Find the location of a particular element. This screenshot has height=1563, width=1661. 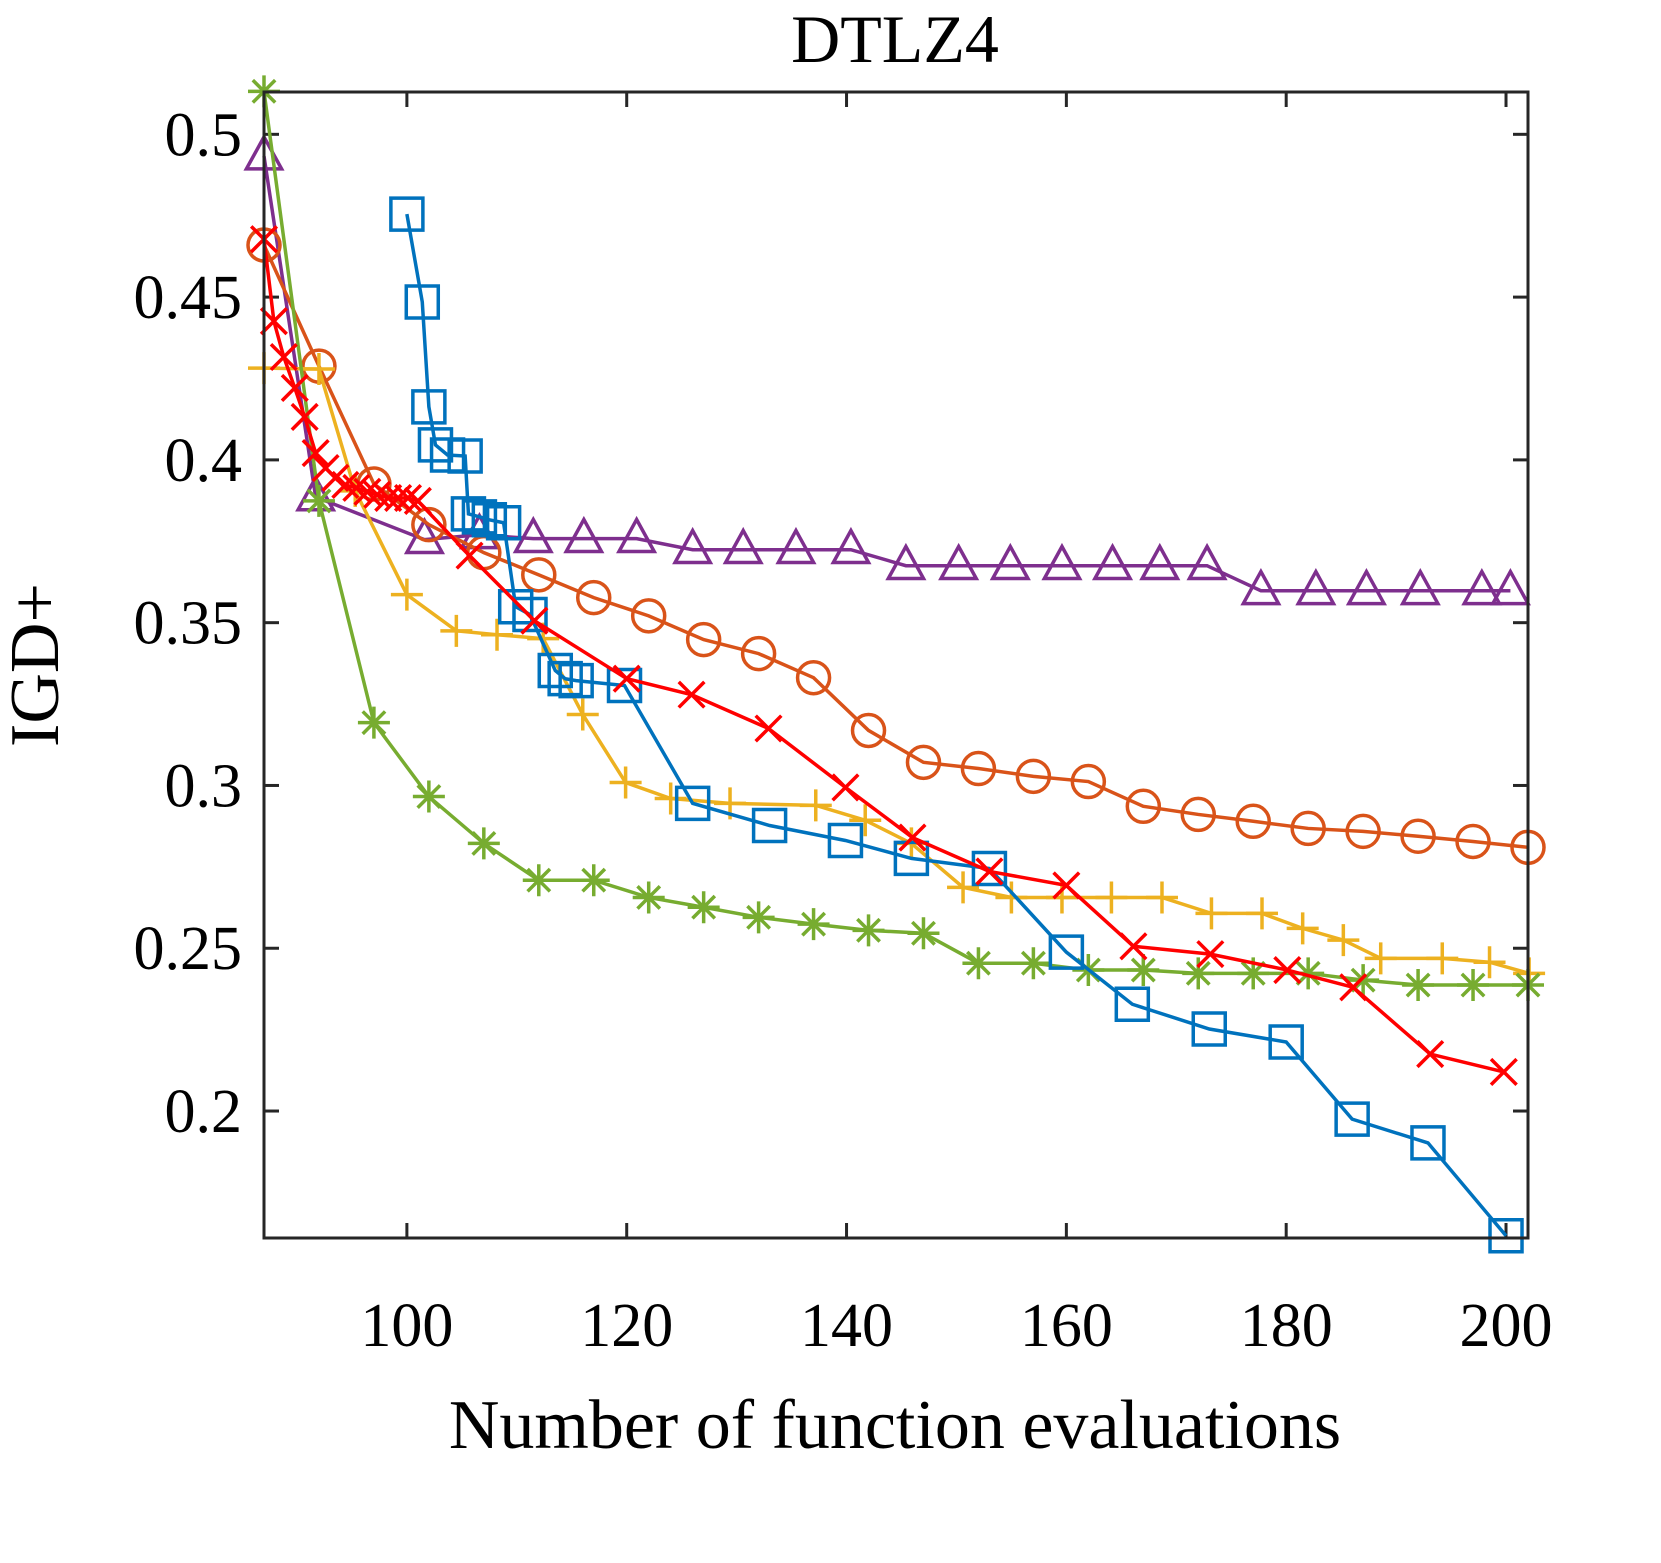

x-tick-label: 100 is located at coordinates (406, 1326).